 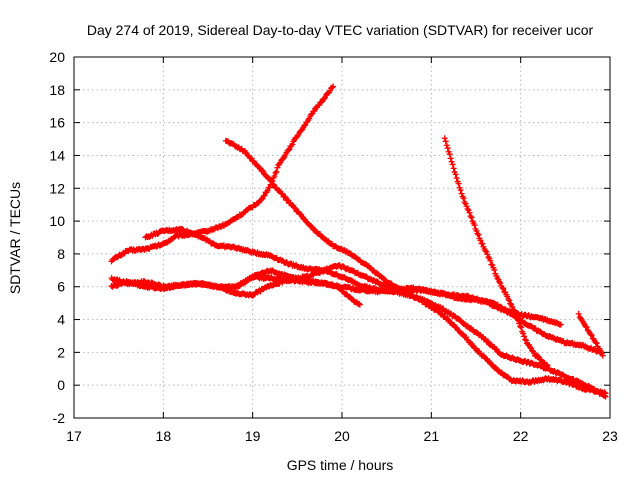 I want to click on x-tick-label: 17, so click(x=74, y=436).